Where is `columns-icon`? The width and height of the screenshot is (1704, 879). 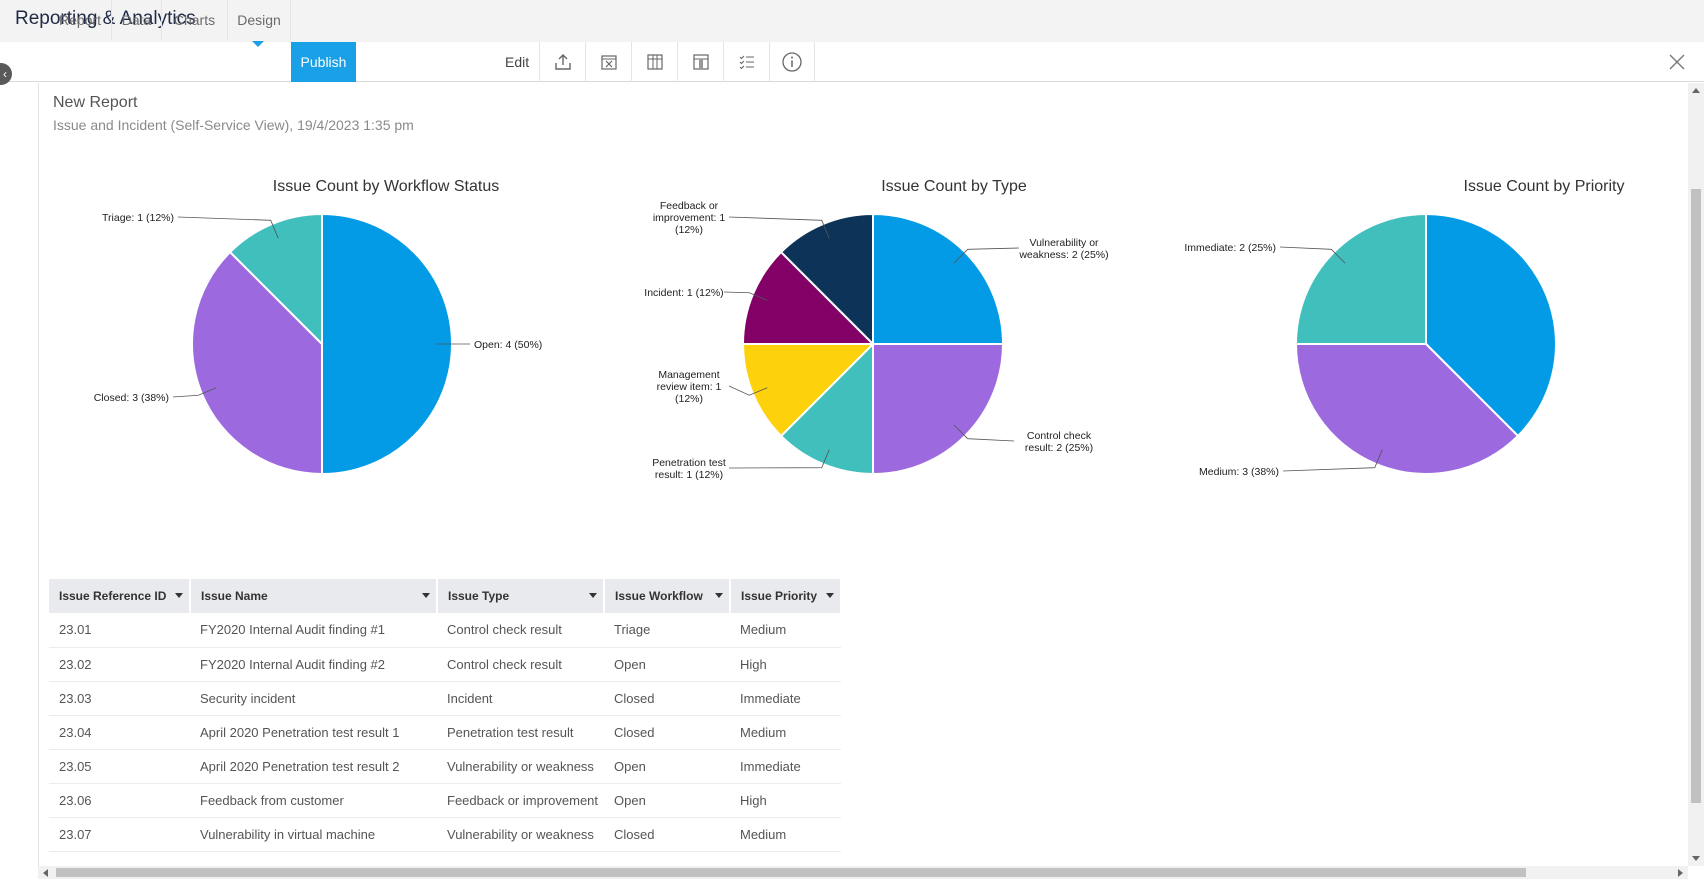 columns-icon is located at coordinates (654, 62).